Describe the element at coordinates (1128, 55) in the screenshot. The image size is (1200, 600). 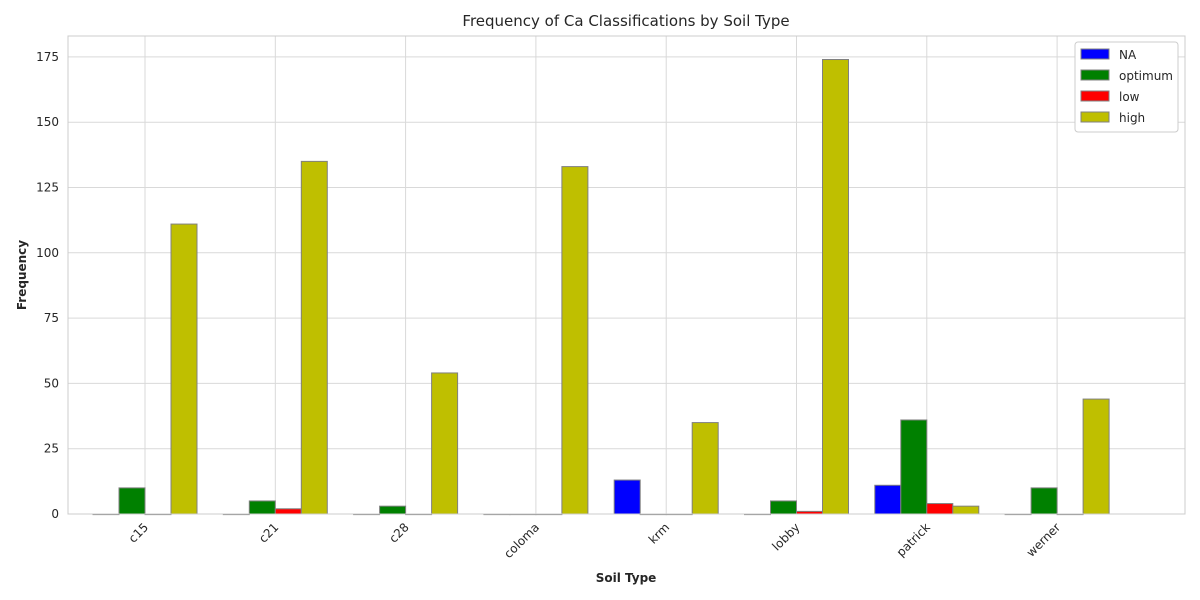
I see `legend-label-NA: NA` at that location.